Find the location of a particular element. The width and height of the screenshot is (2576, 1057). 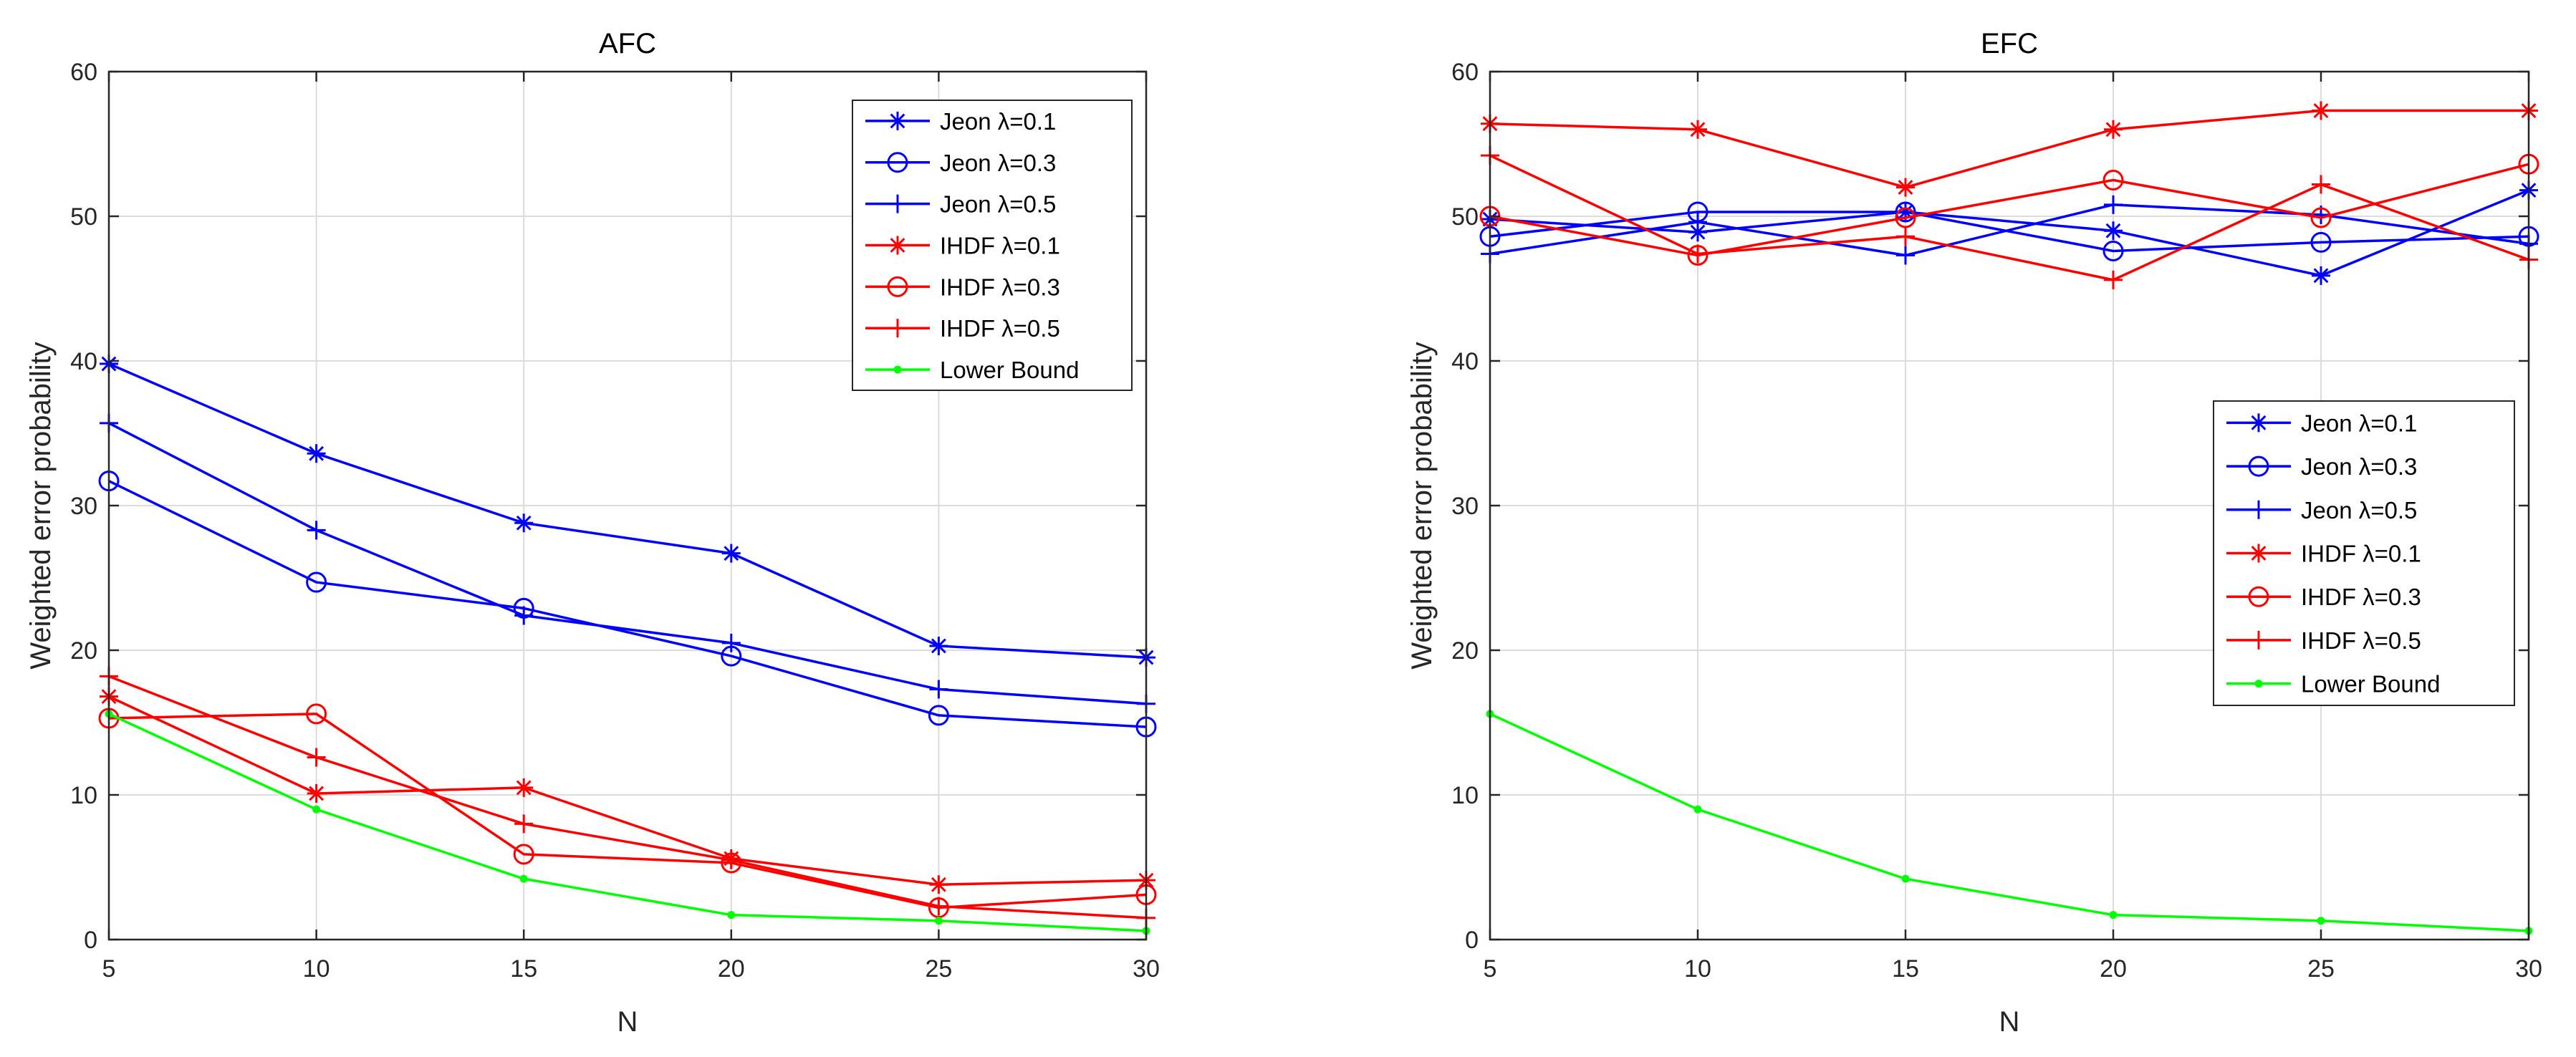

chart-title: AFC is located at coordinates (627, 43).